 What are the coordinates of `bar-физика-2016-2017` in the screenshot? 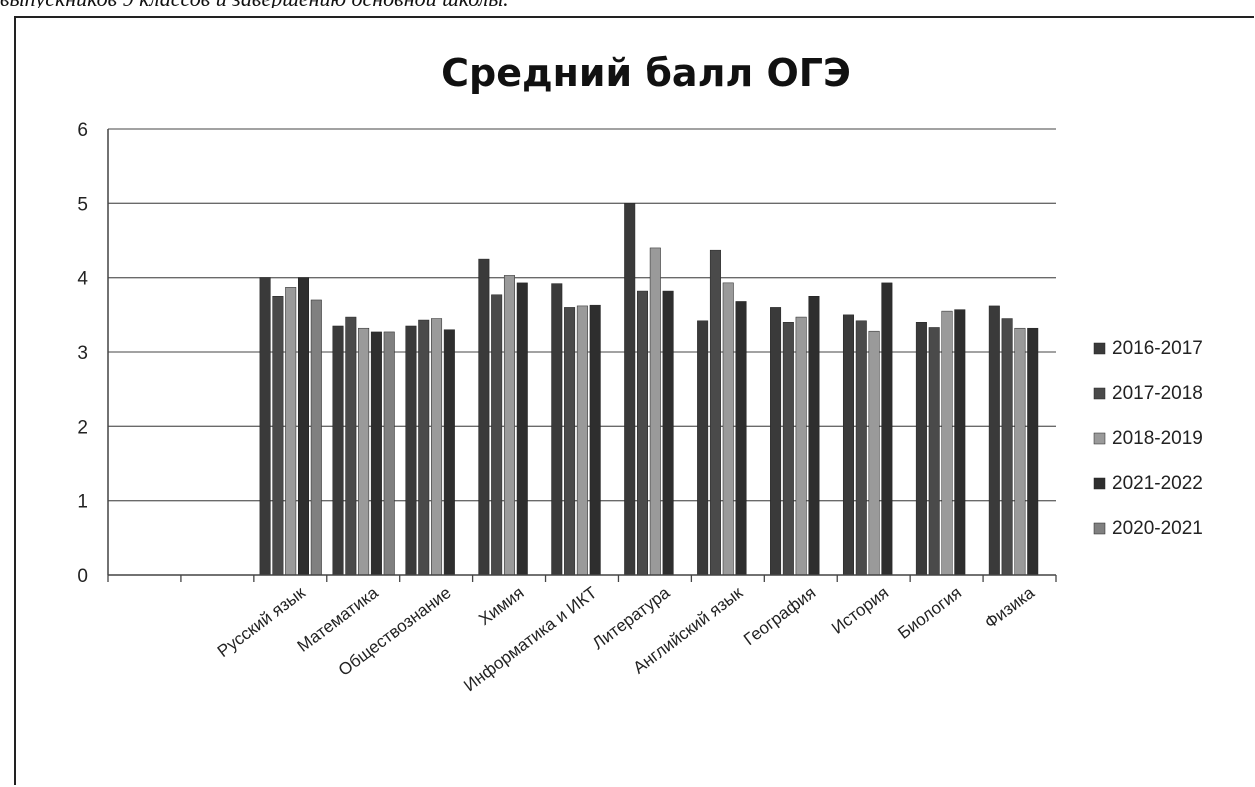 It's located at (994, 440).